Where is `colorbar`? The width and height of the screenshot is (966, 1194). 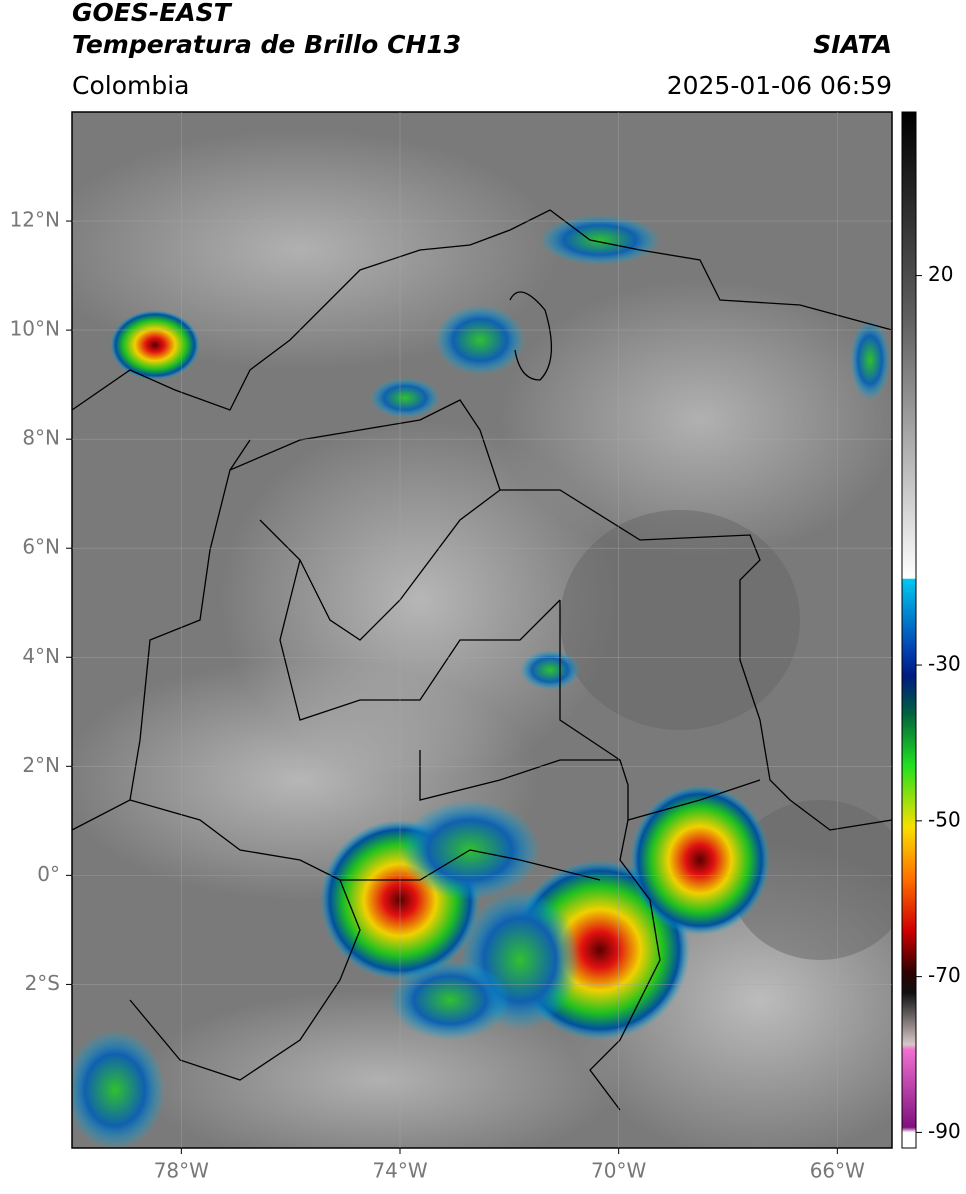 colorbar is located at coordinates (909, 630).